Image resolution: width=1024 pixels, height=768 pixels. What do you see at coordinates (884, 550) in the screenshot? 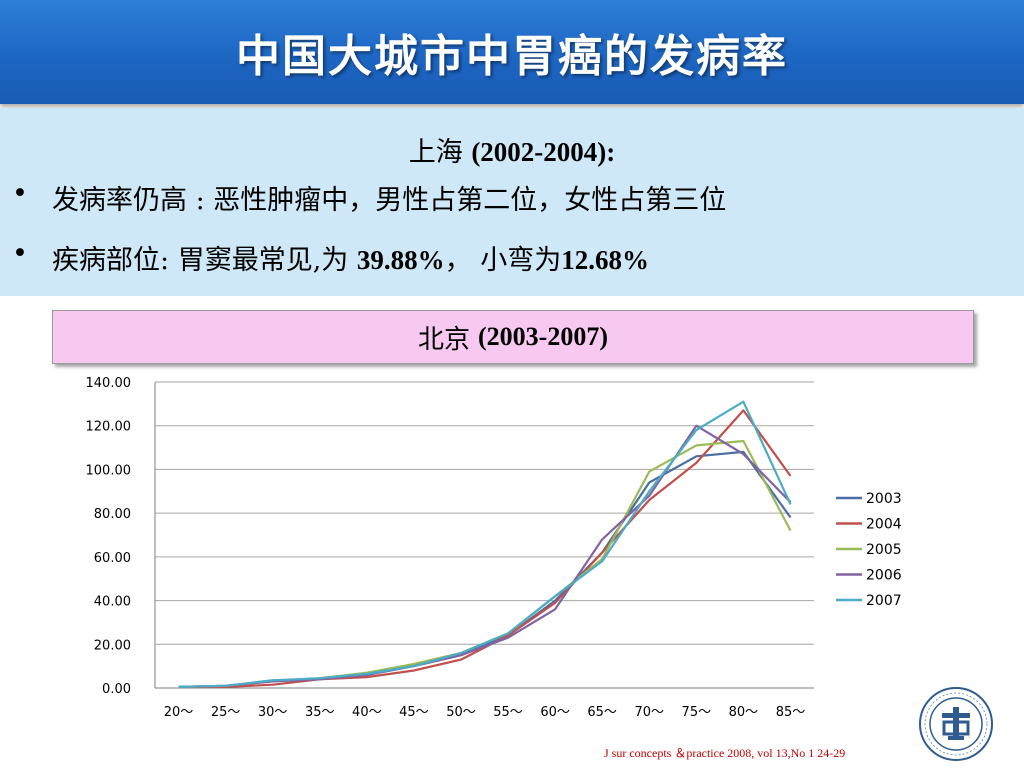
I see `legend-label-2005: 2005` at bounding box center [884, 550].